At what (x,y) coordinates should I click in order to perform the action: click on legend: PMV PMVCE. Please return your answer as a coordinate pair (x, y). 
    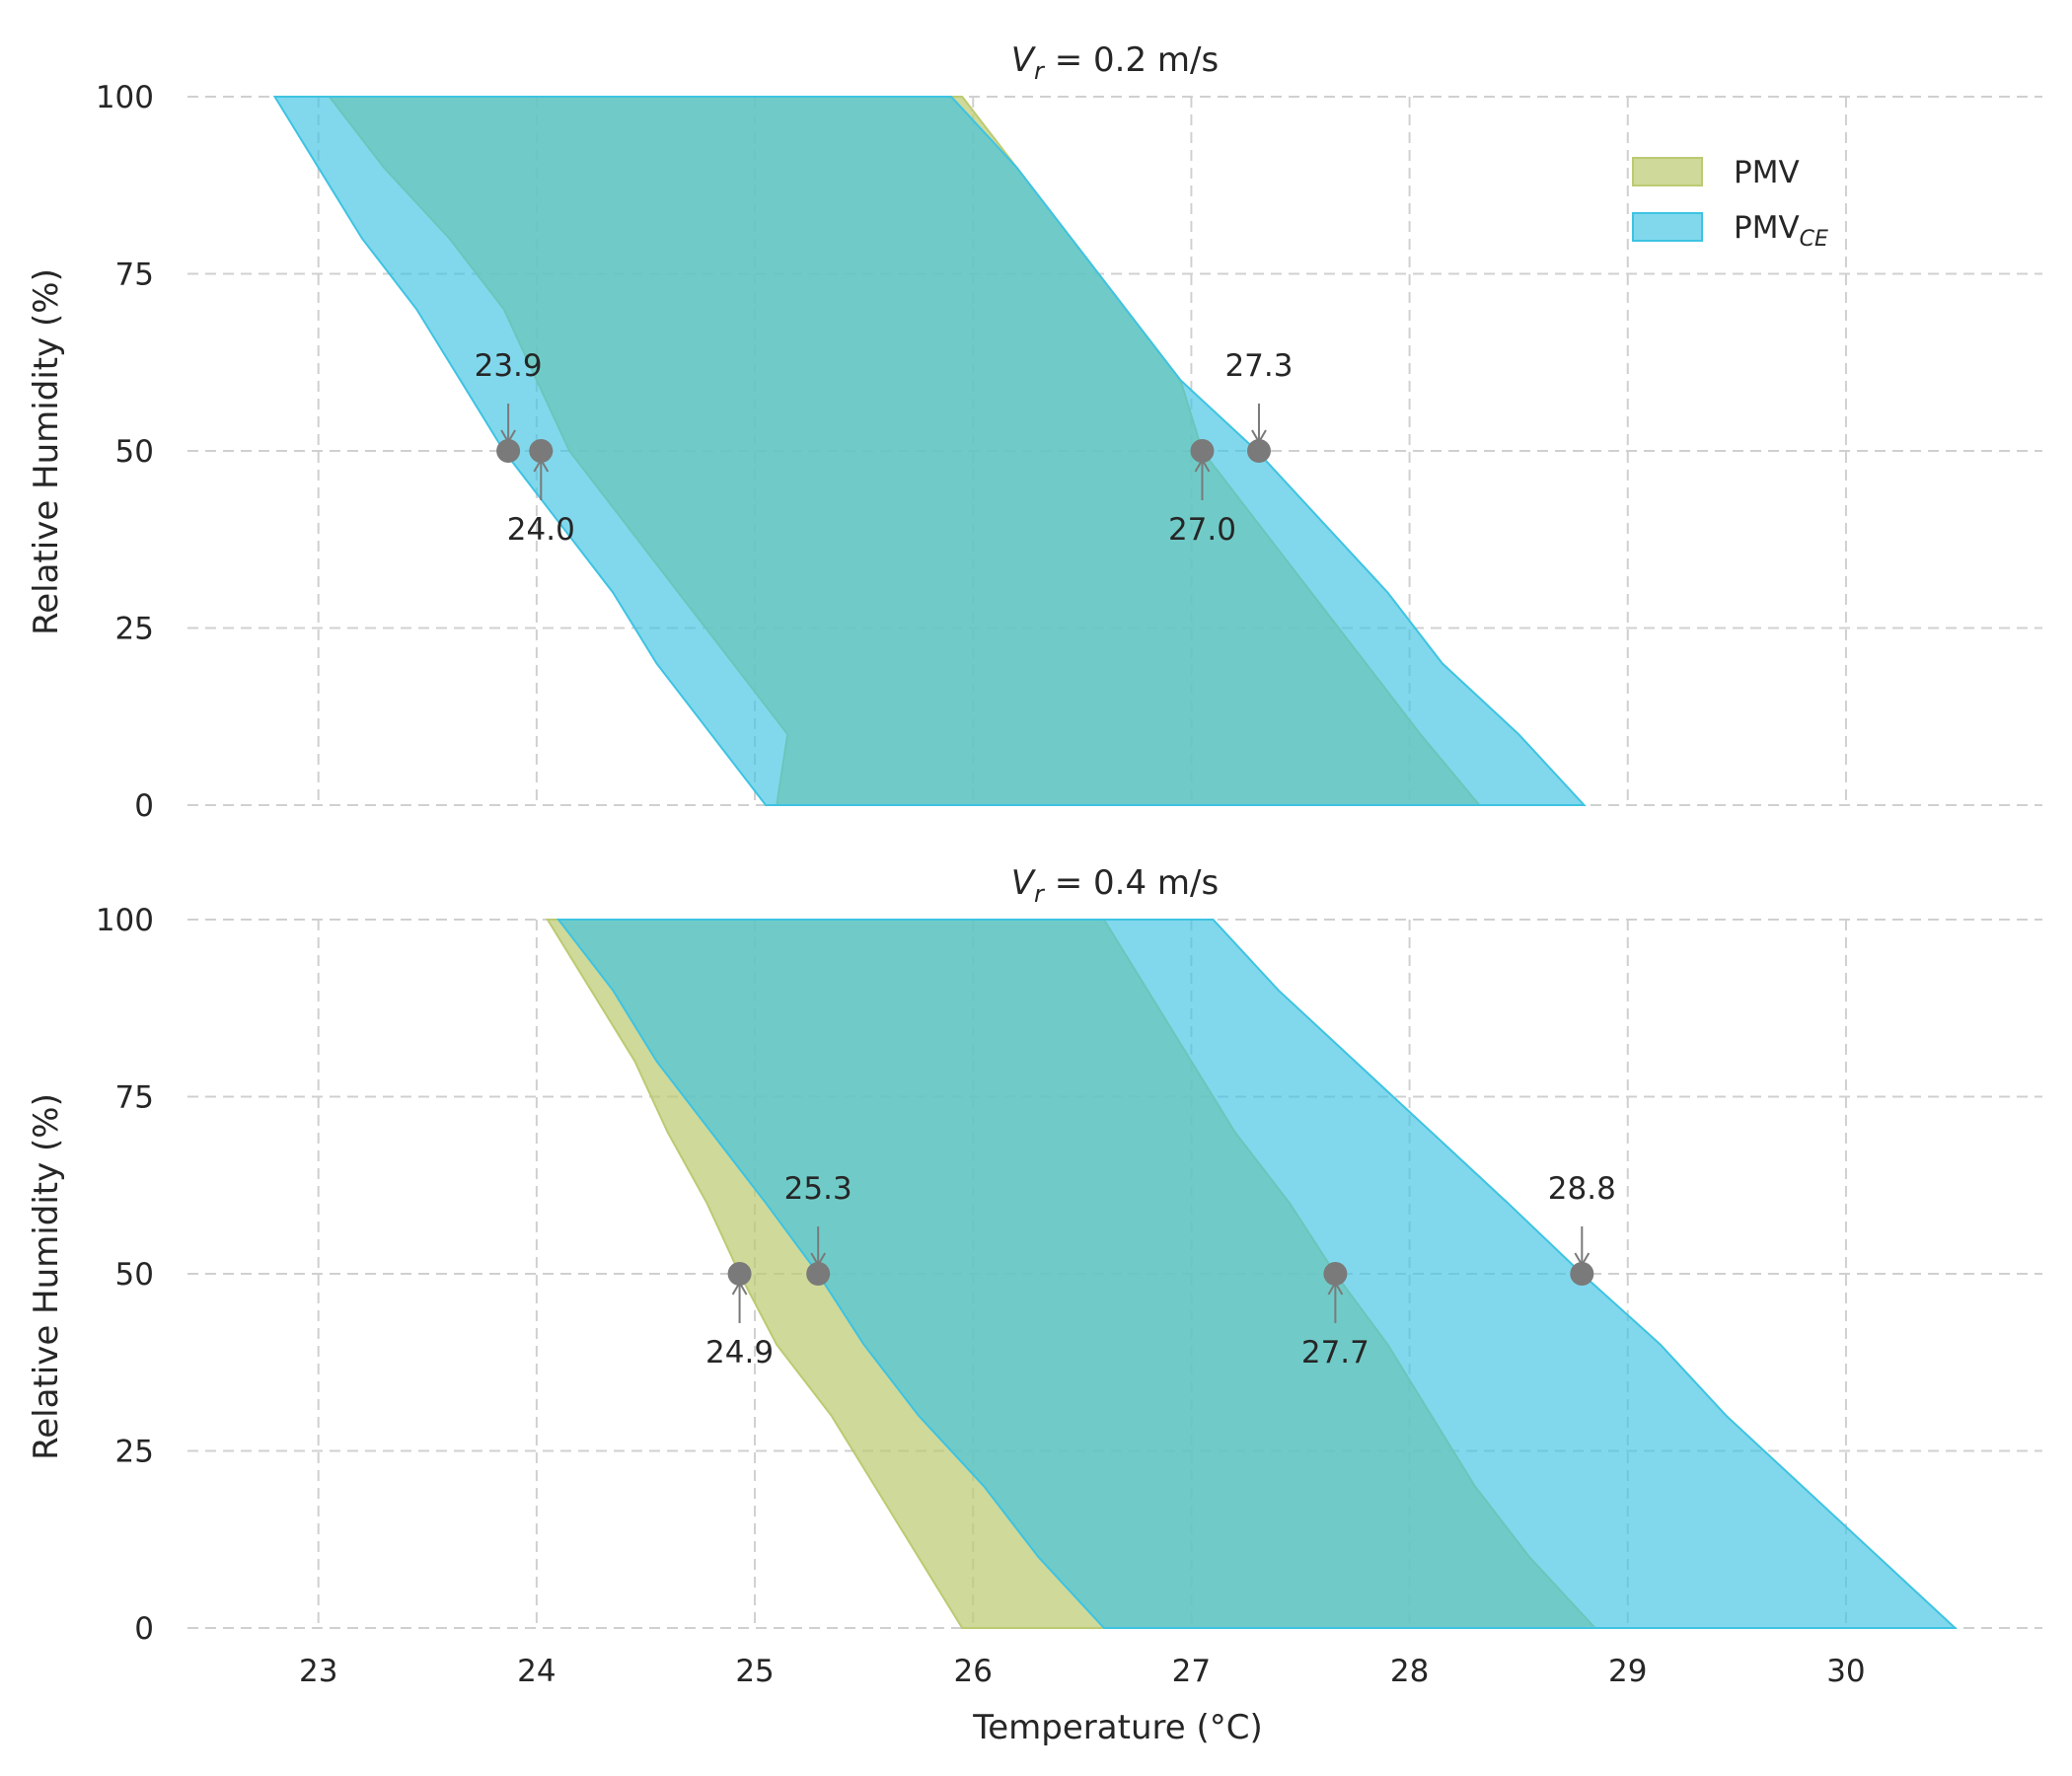
    Looking at the image, I should click on (1730, 204).